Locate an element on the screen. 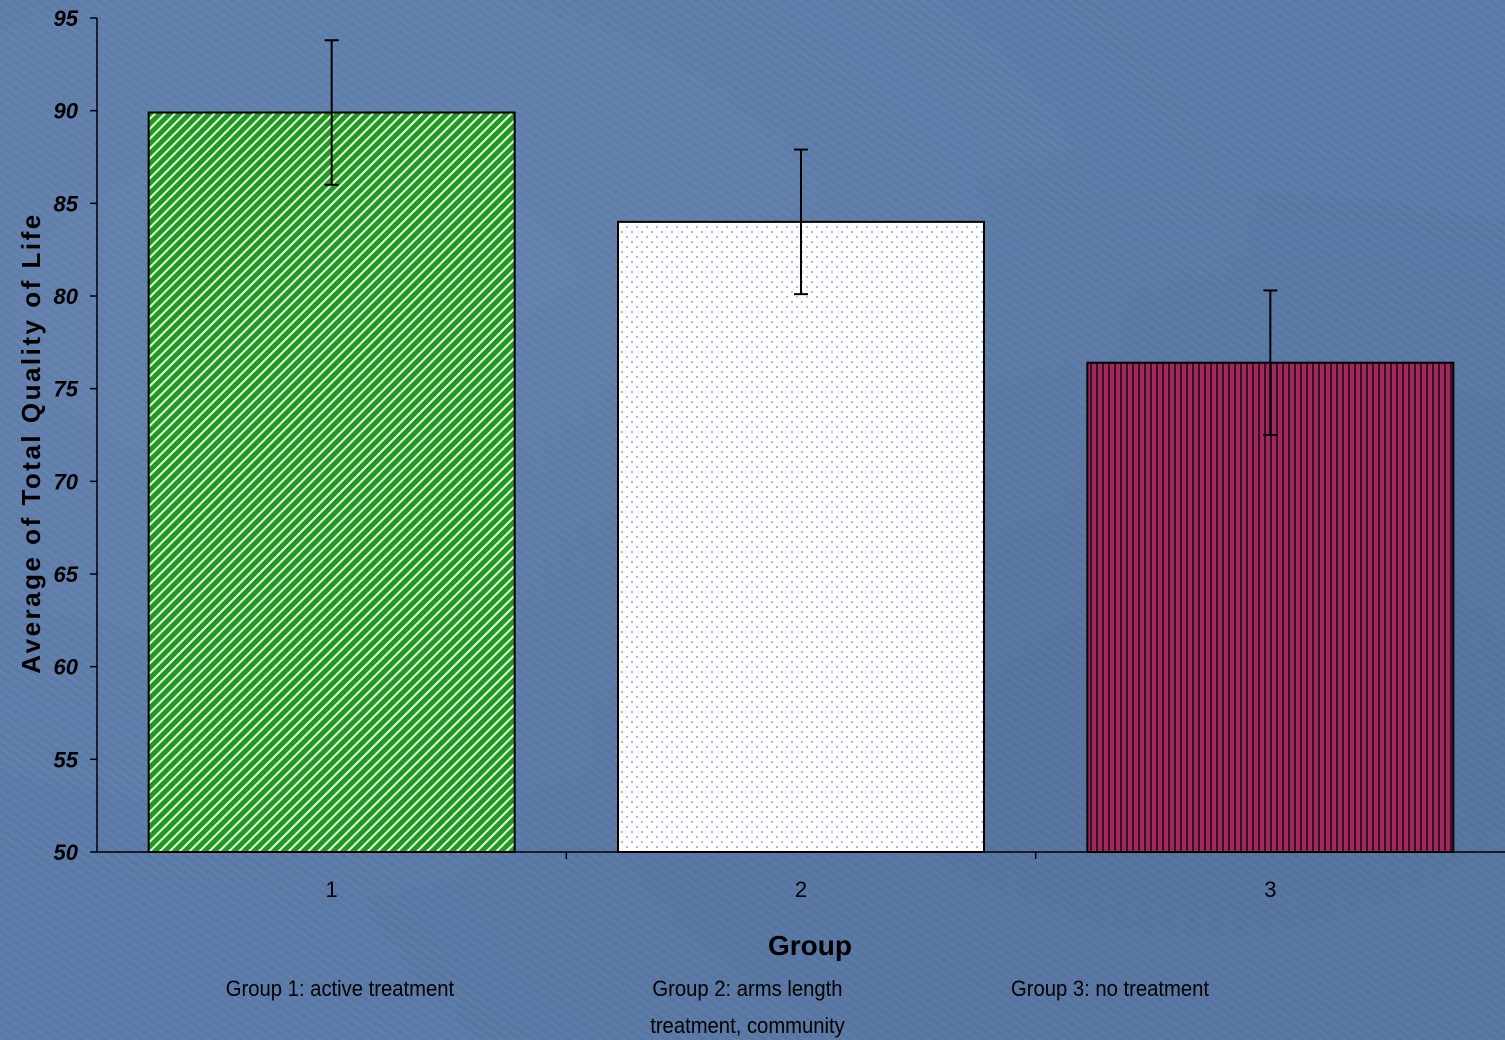 This screenshot has height=1040, width=1505. y-tick-label: 50 is located at coordinates (66, 852).